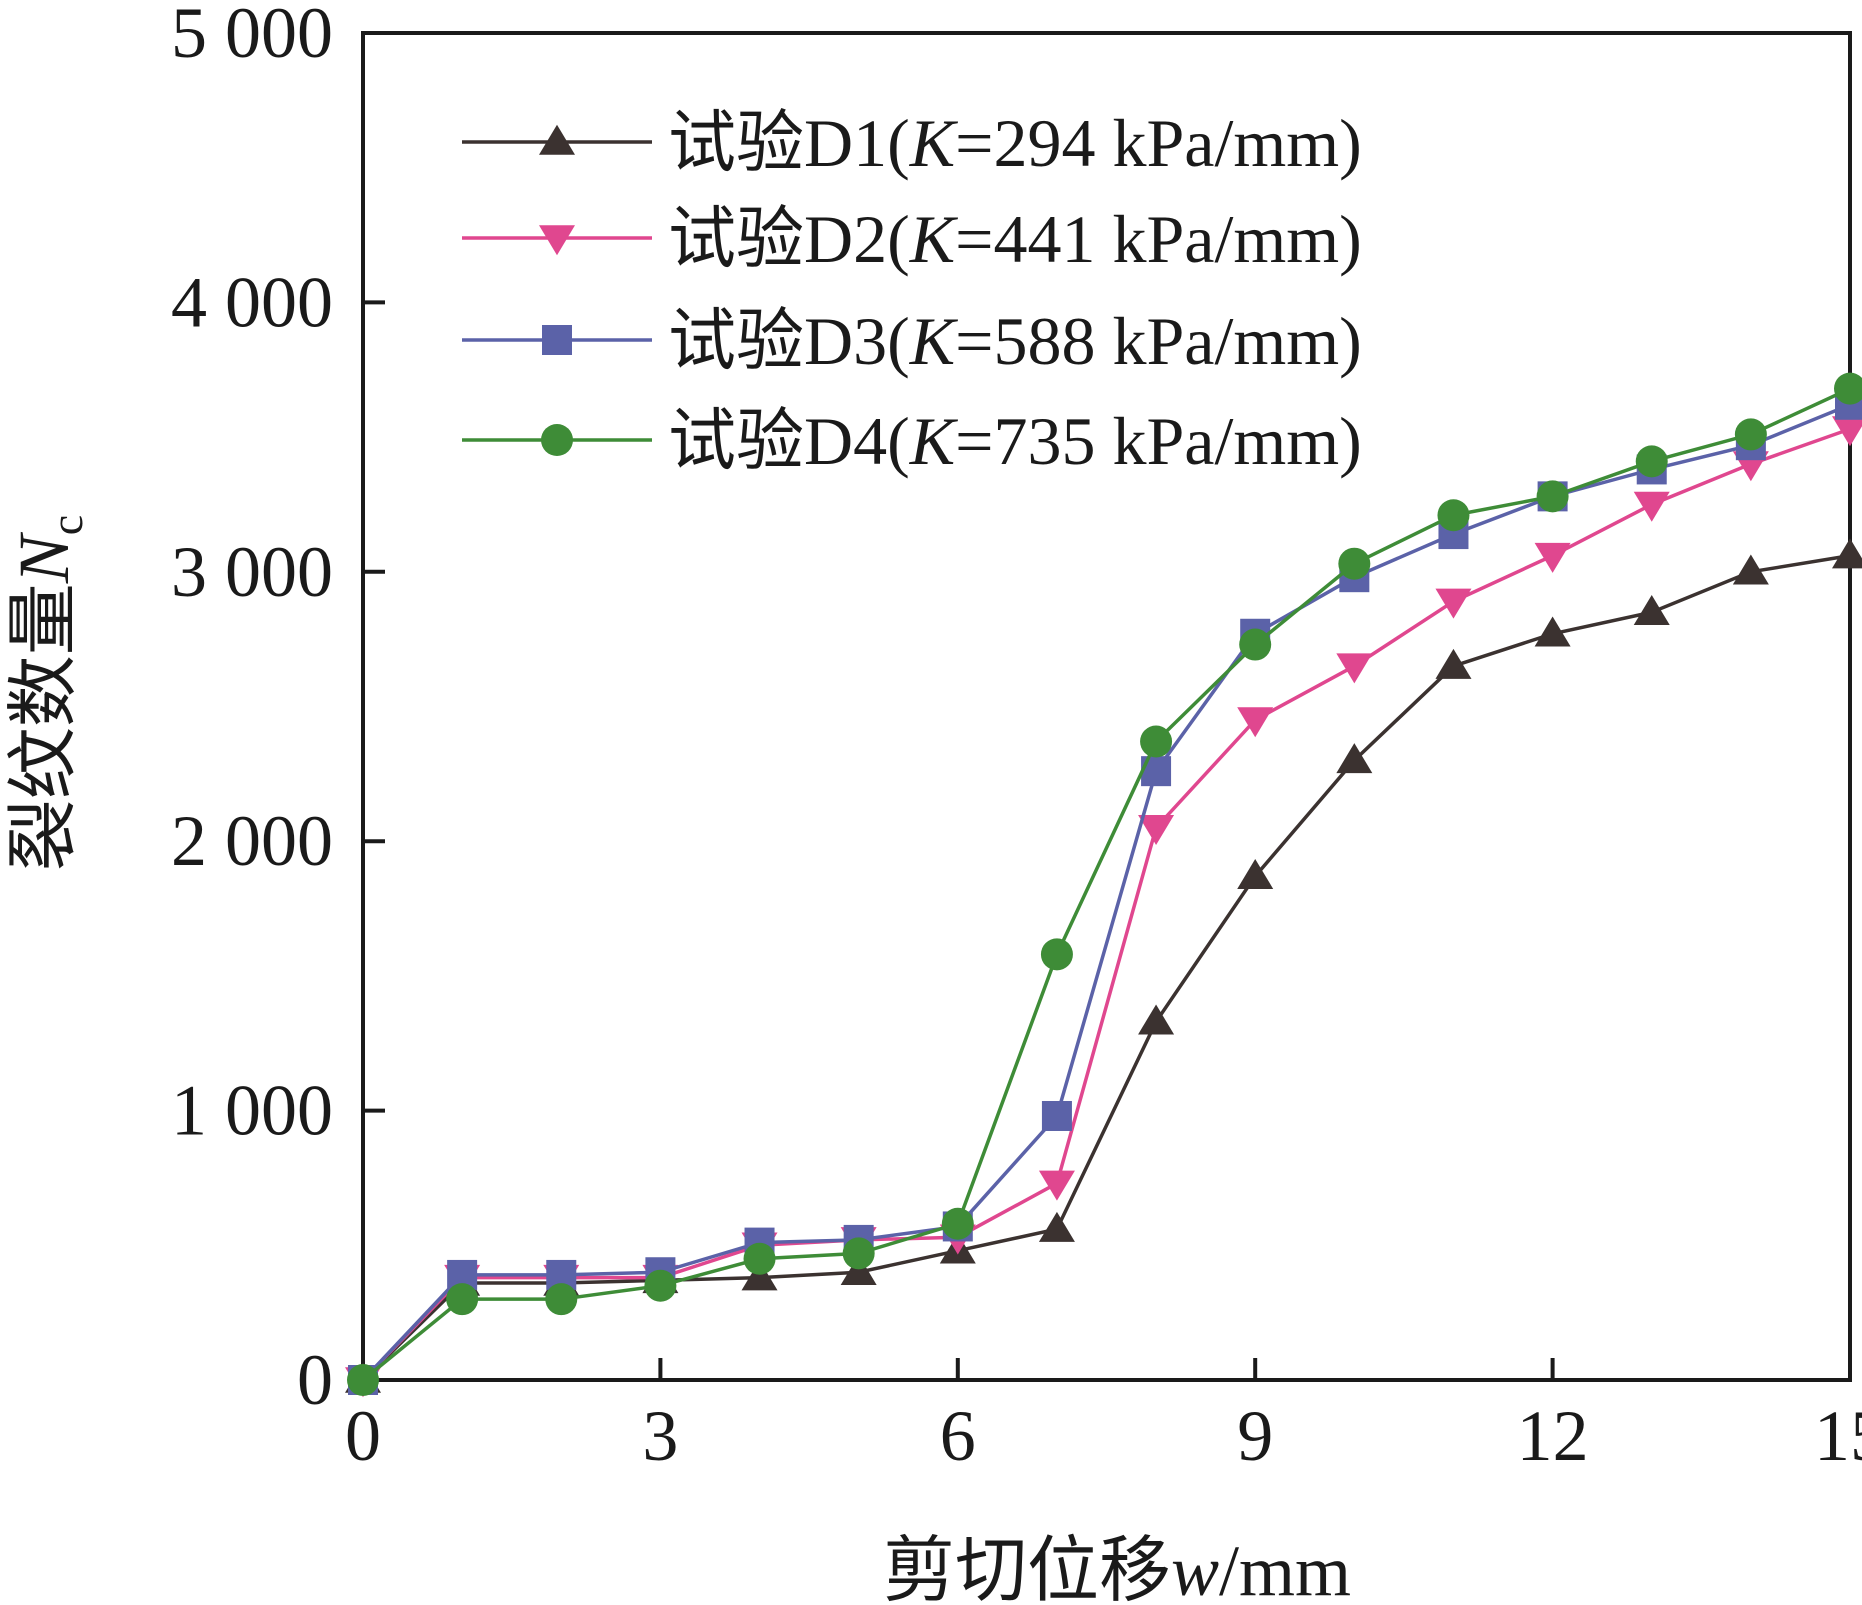 The height and width of the screenshot is (1605, 1862). I want to click on legend-label: 试验D3(K=588 kPa/mm), so click(1015, 341).